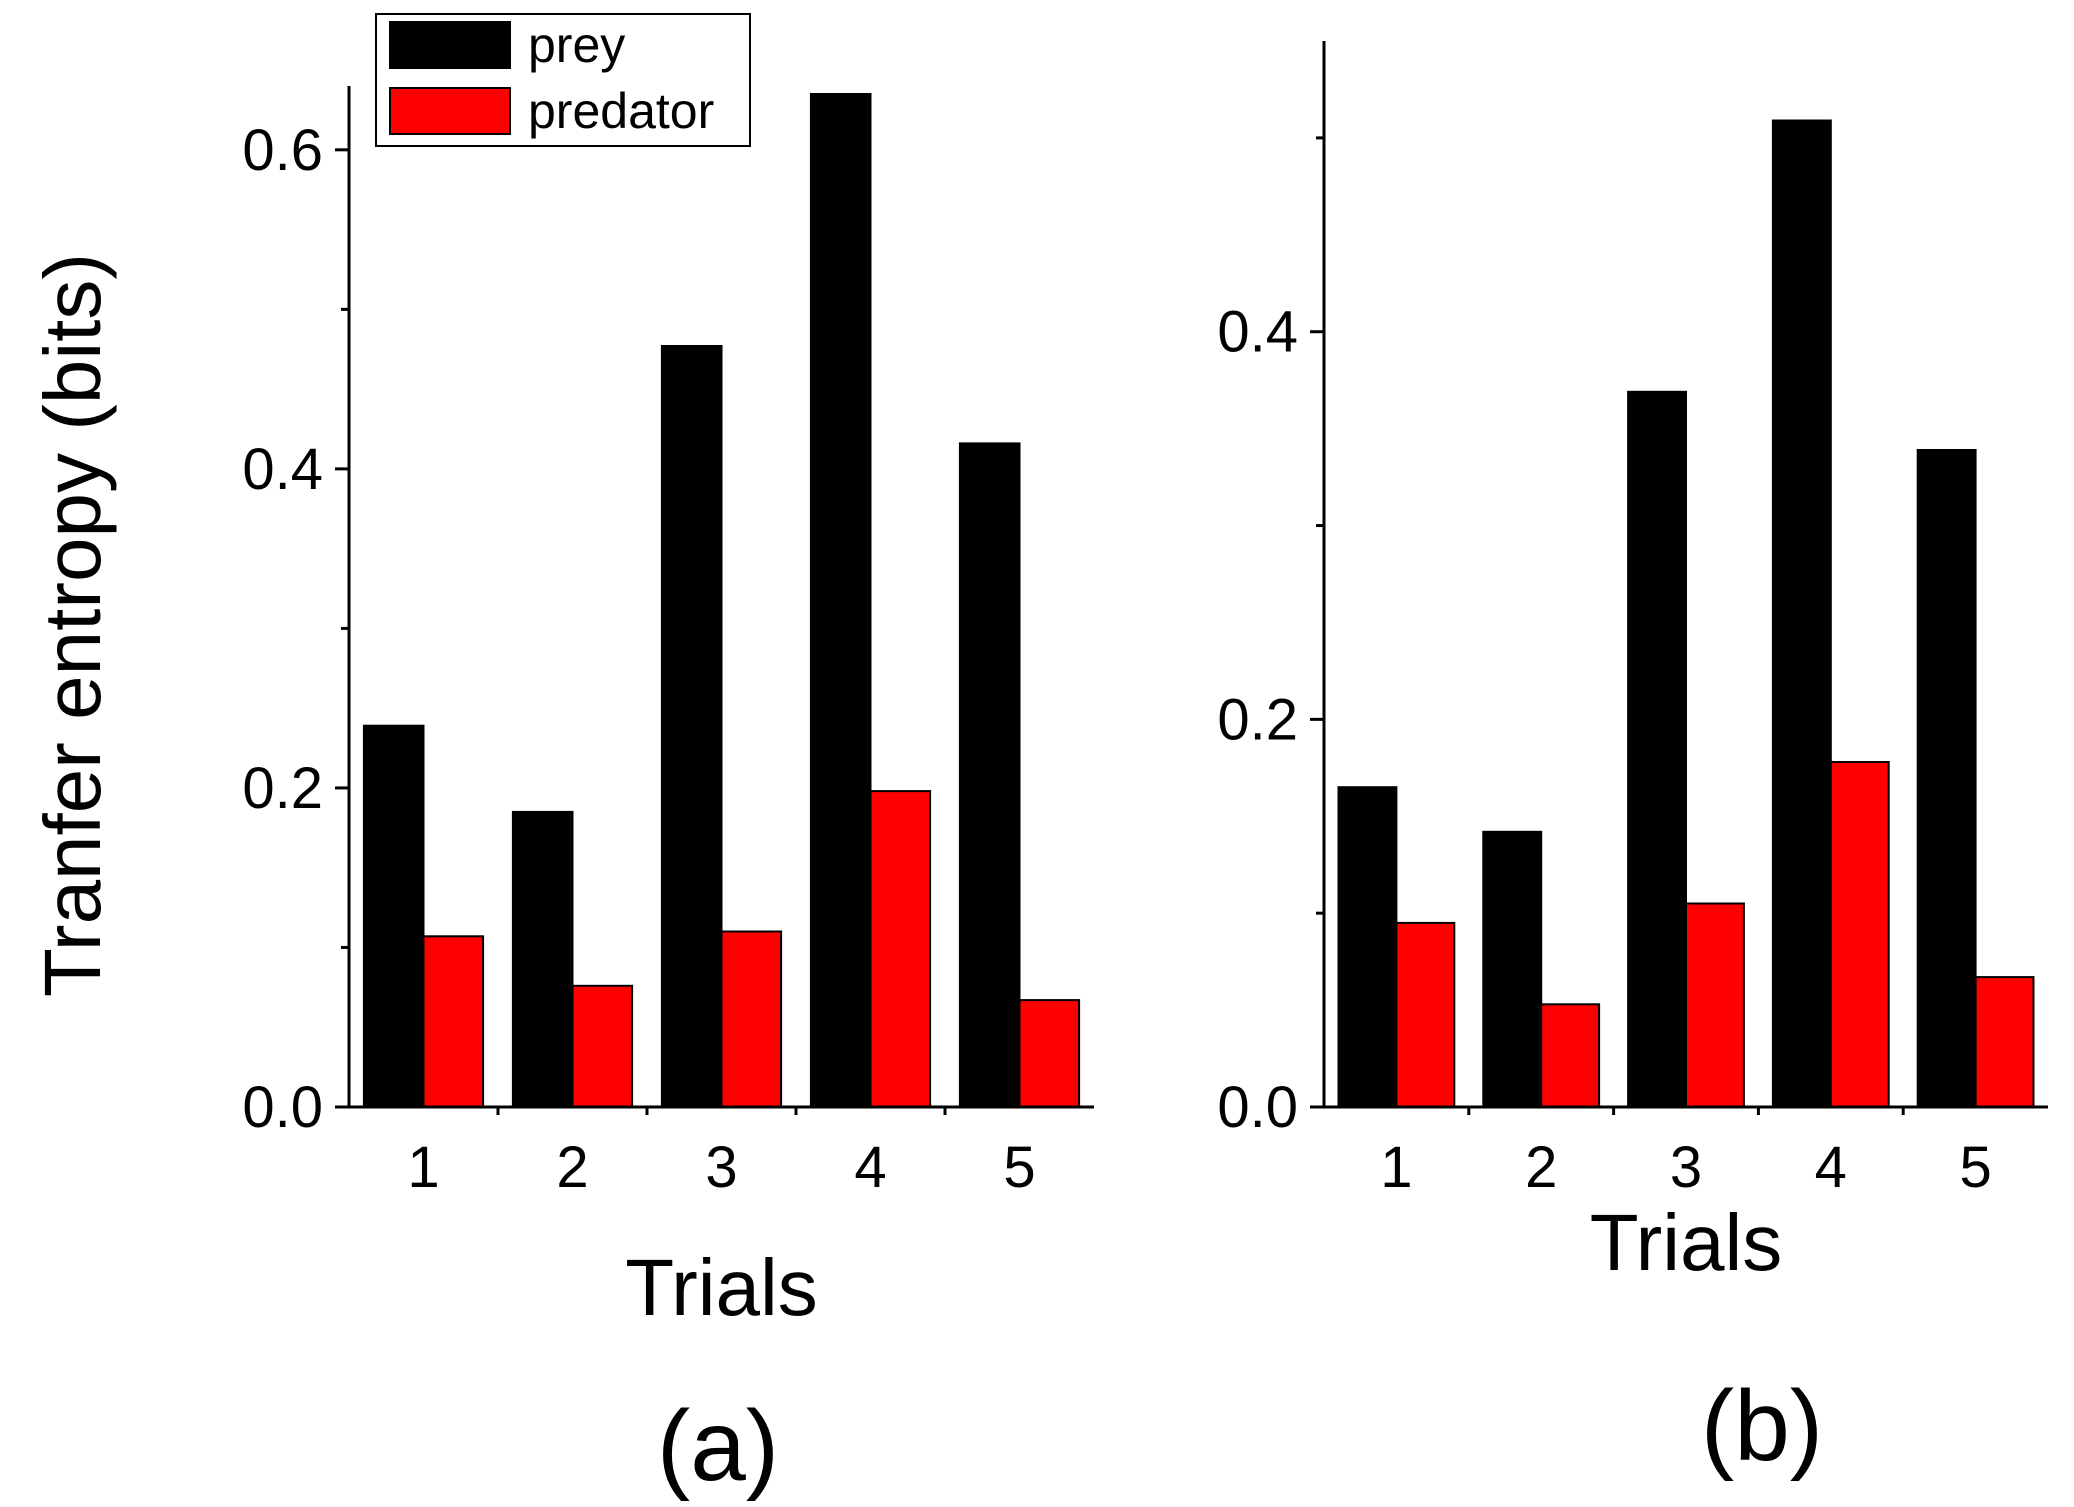  What do you see at coordinates (621, 111) in the screenshot?
I see `legend-label-predator: predator` at bounding box center [621, 111].